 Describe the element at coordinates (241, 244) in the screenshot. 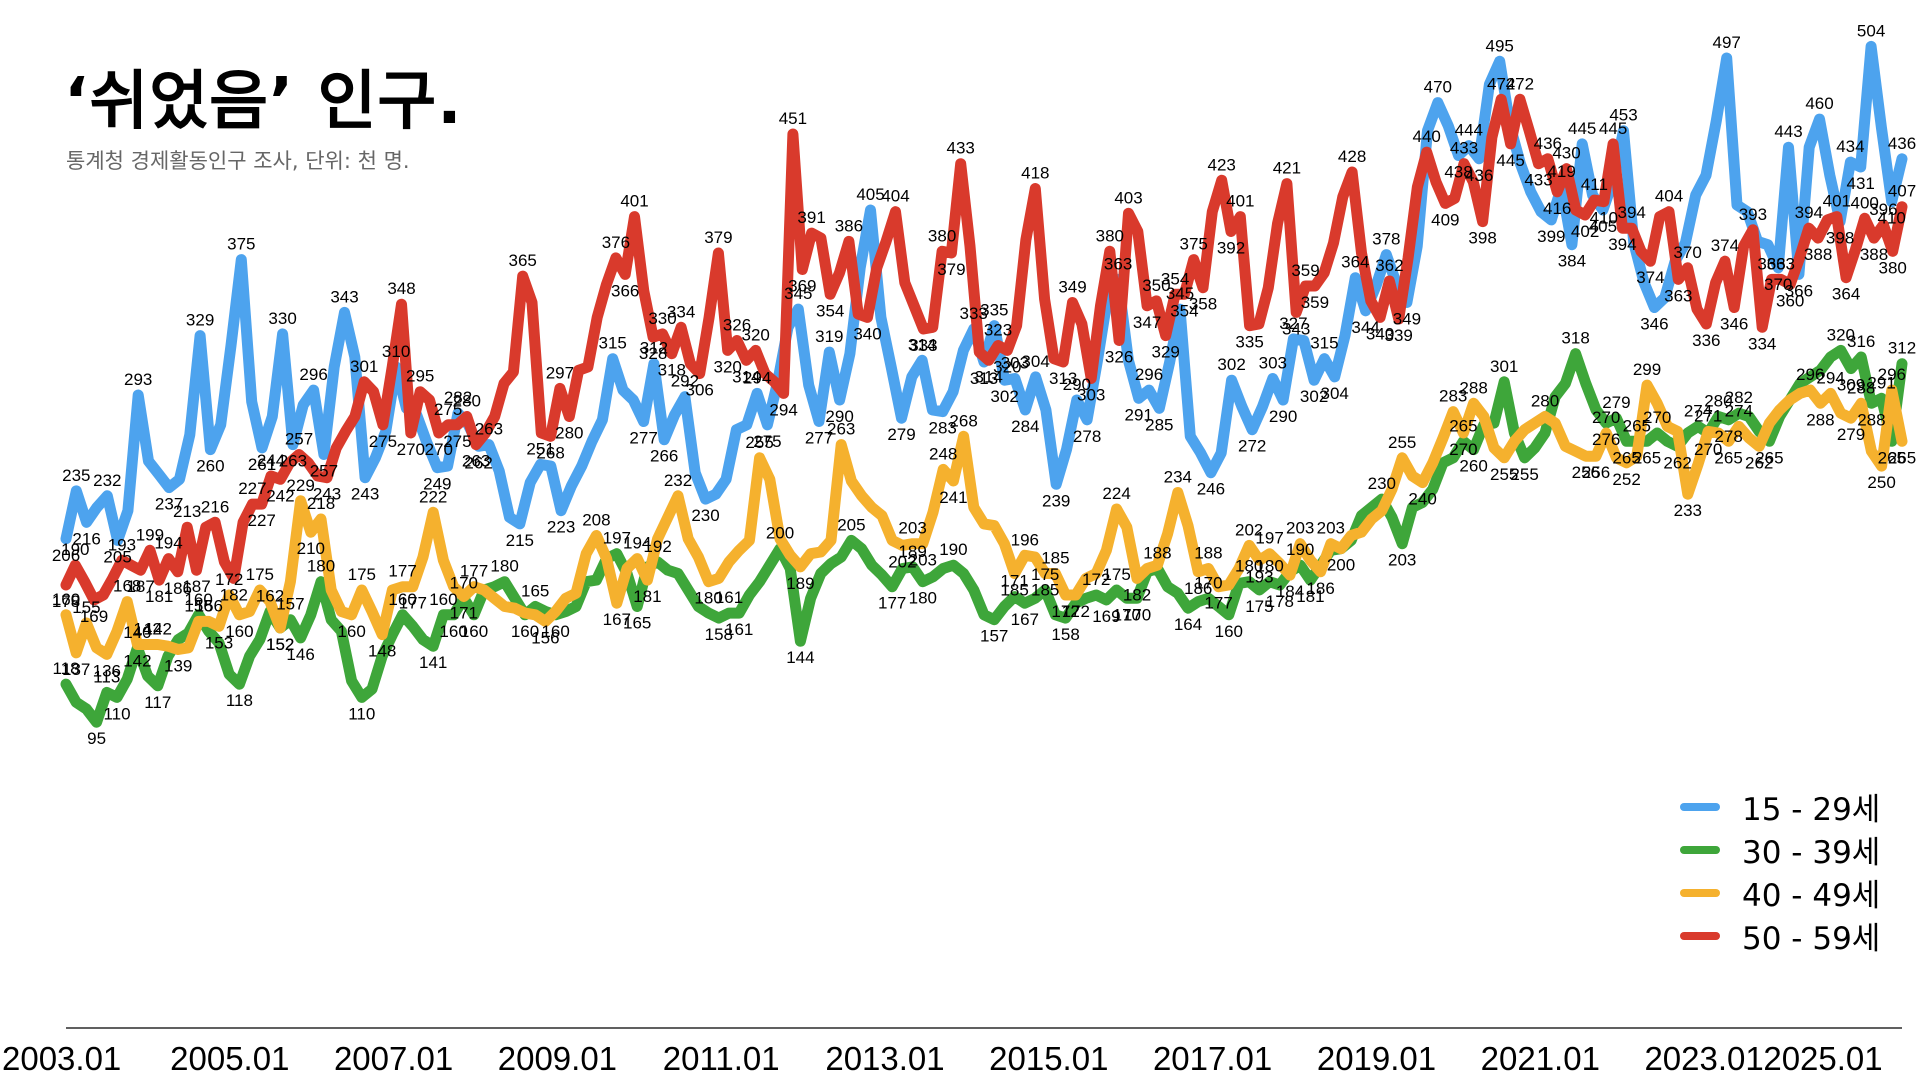

I see `data-label: 375` at that location.